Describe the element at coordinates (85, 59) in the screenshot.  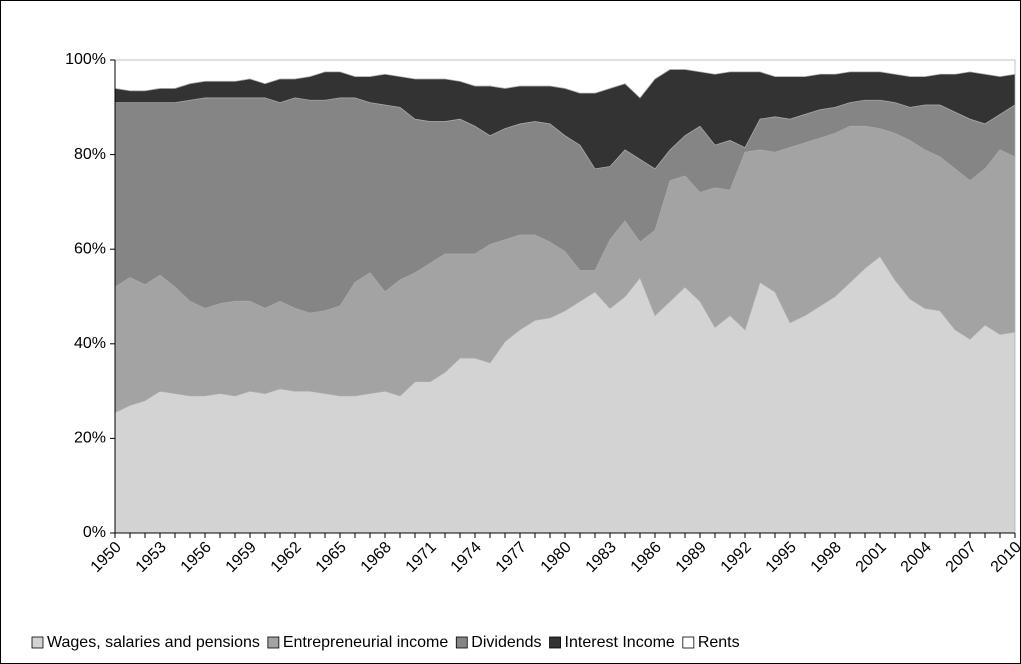
I see `y-tick-label: 100%` at that location.